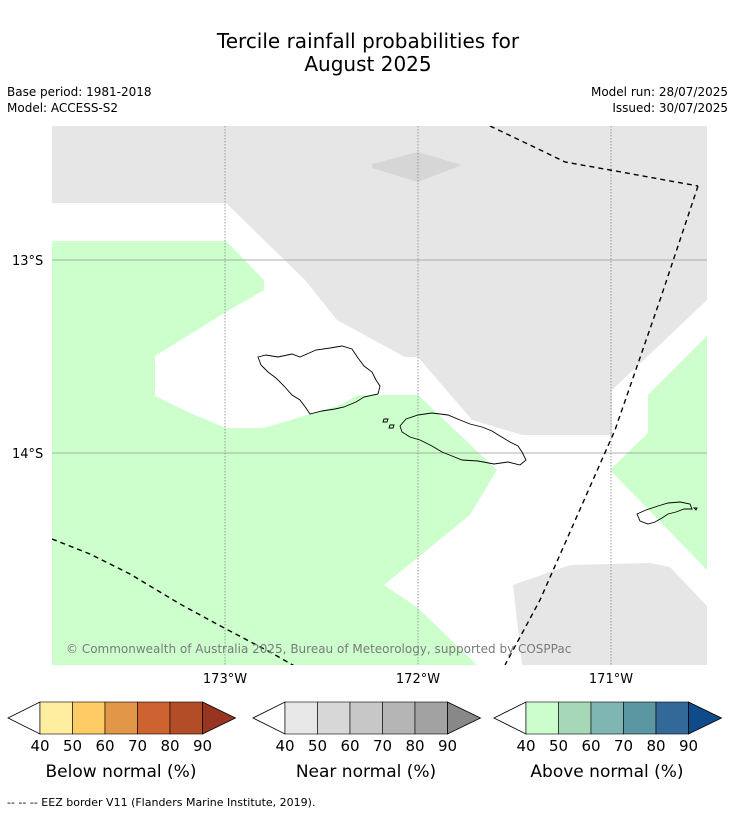 The image size is (736, 816). I want to click on colorbar-near: 40 50 60 70 80 90, so click(367, 728).